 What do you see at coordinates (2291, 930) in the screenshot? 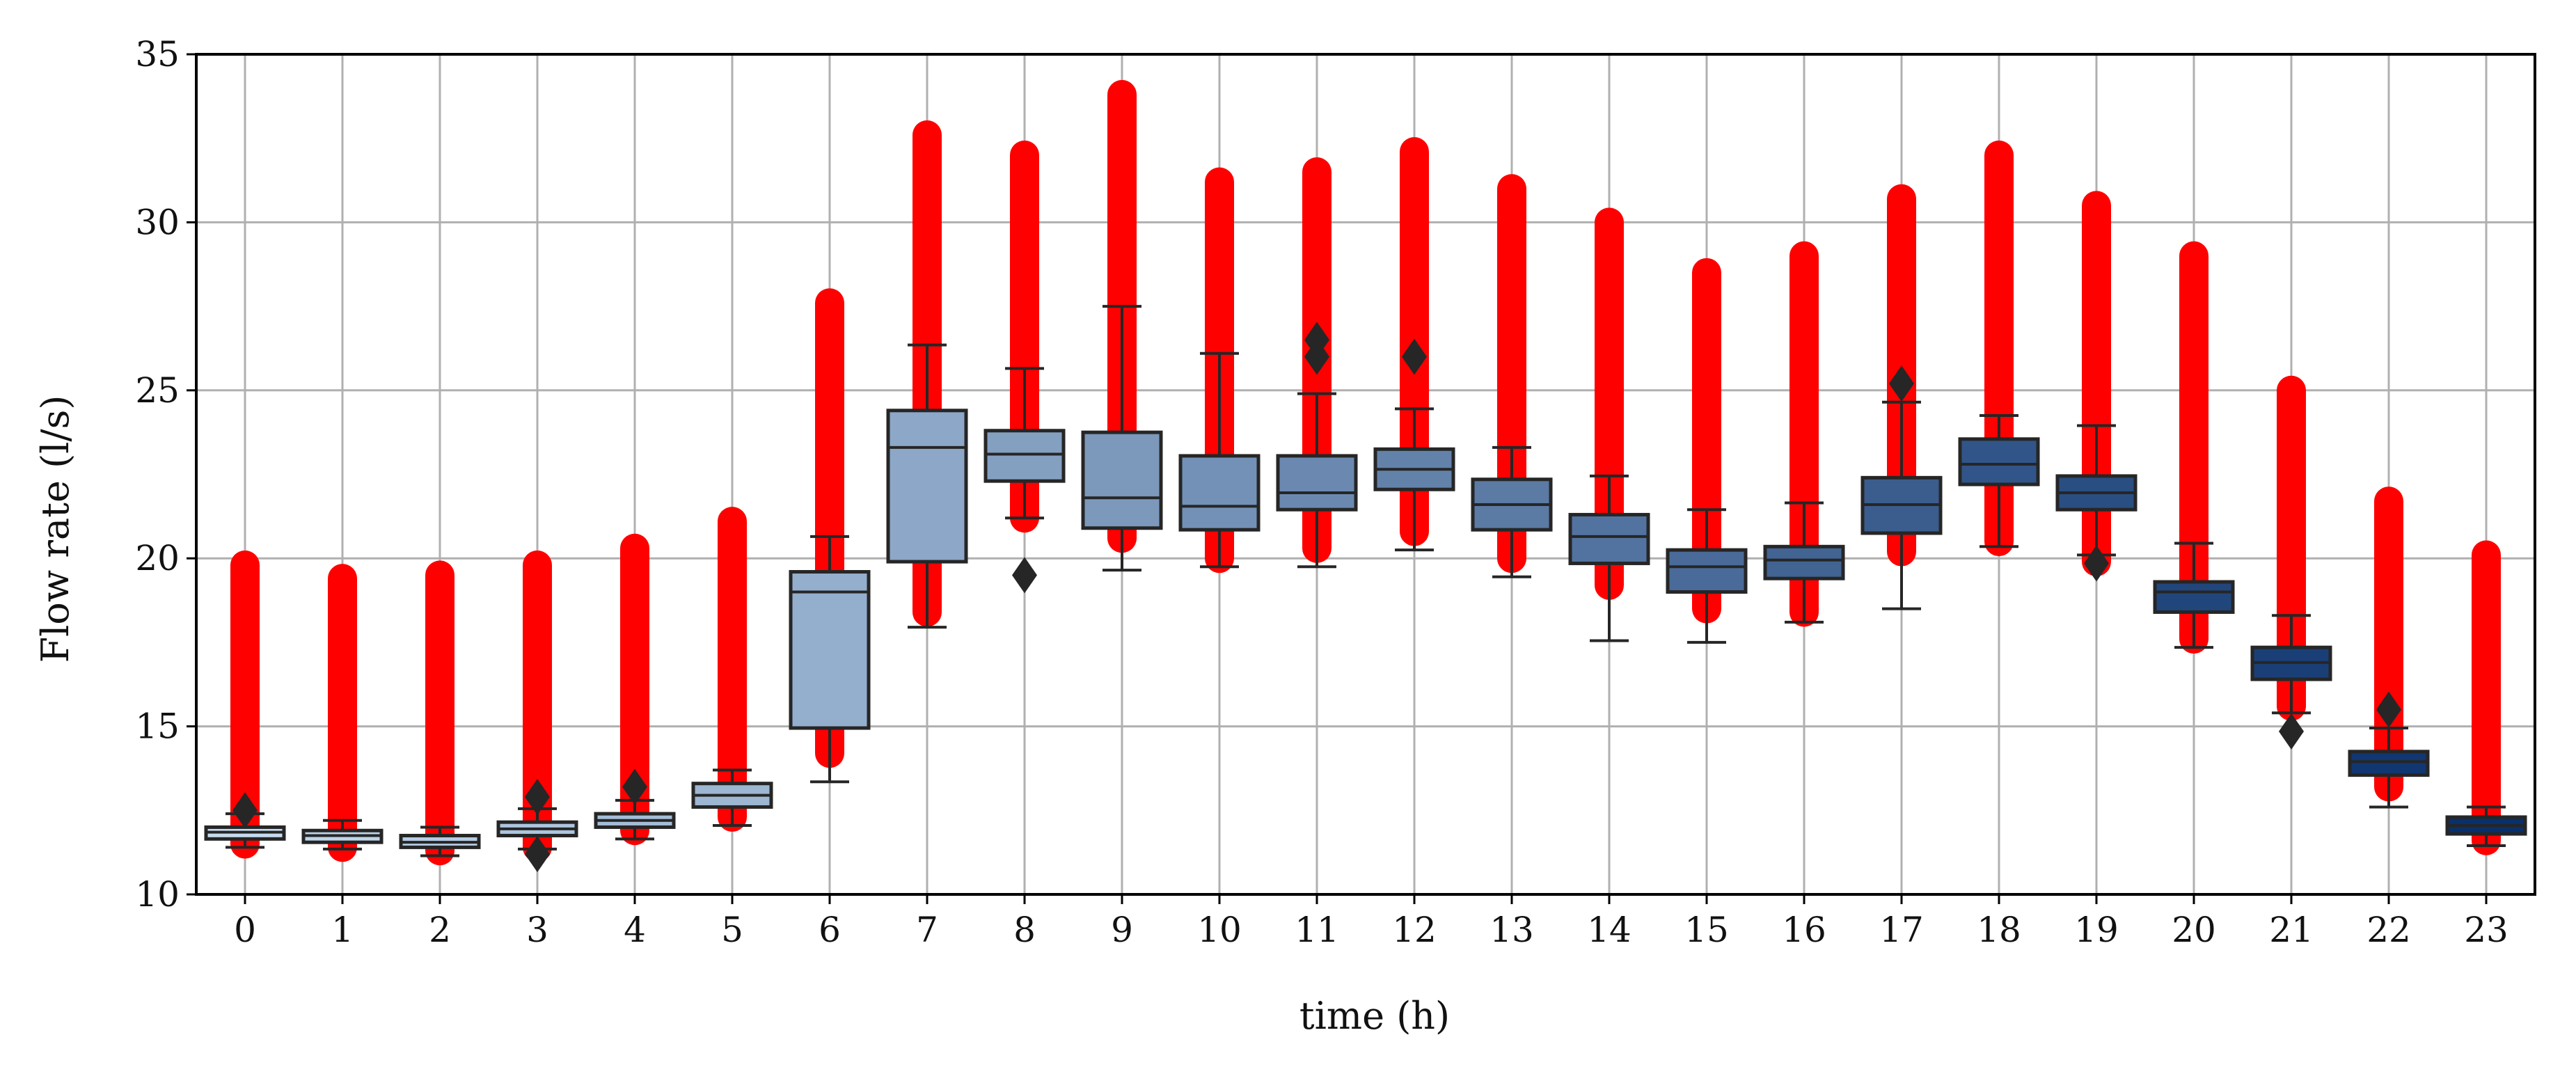
I see `x-tick-label: 21` at bounding box center [2291, 930].